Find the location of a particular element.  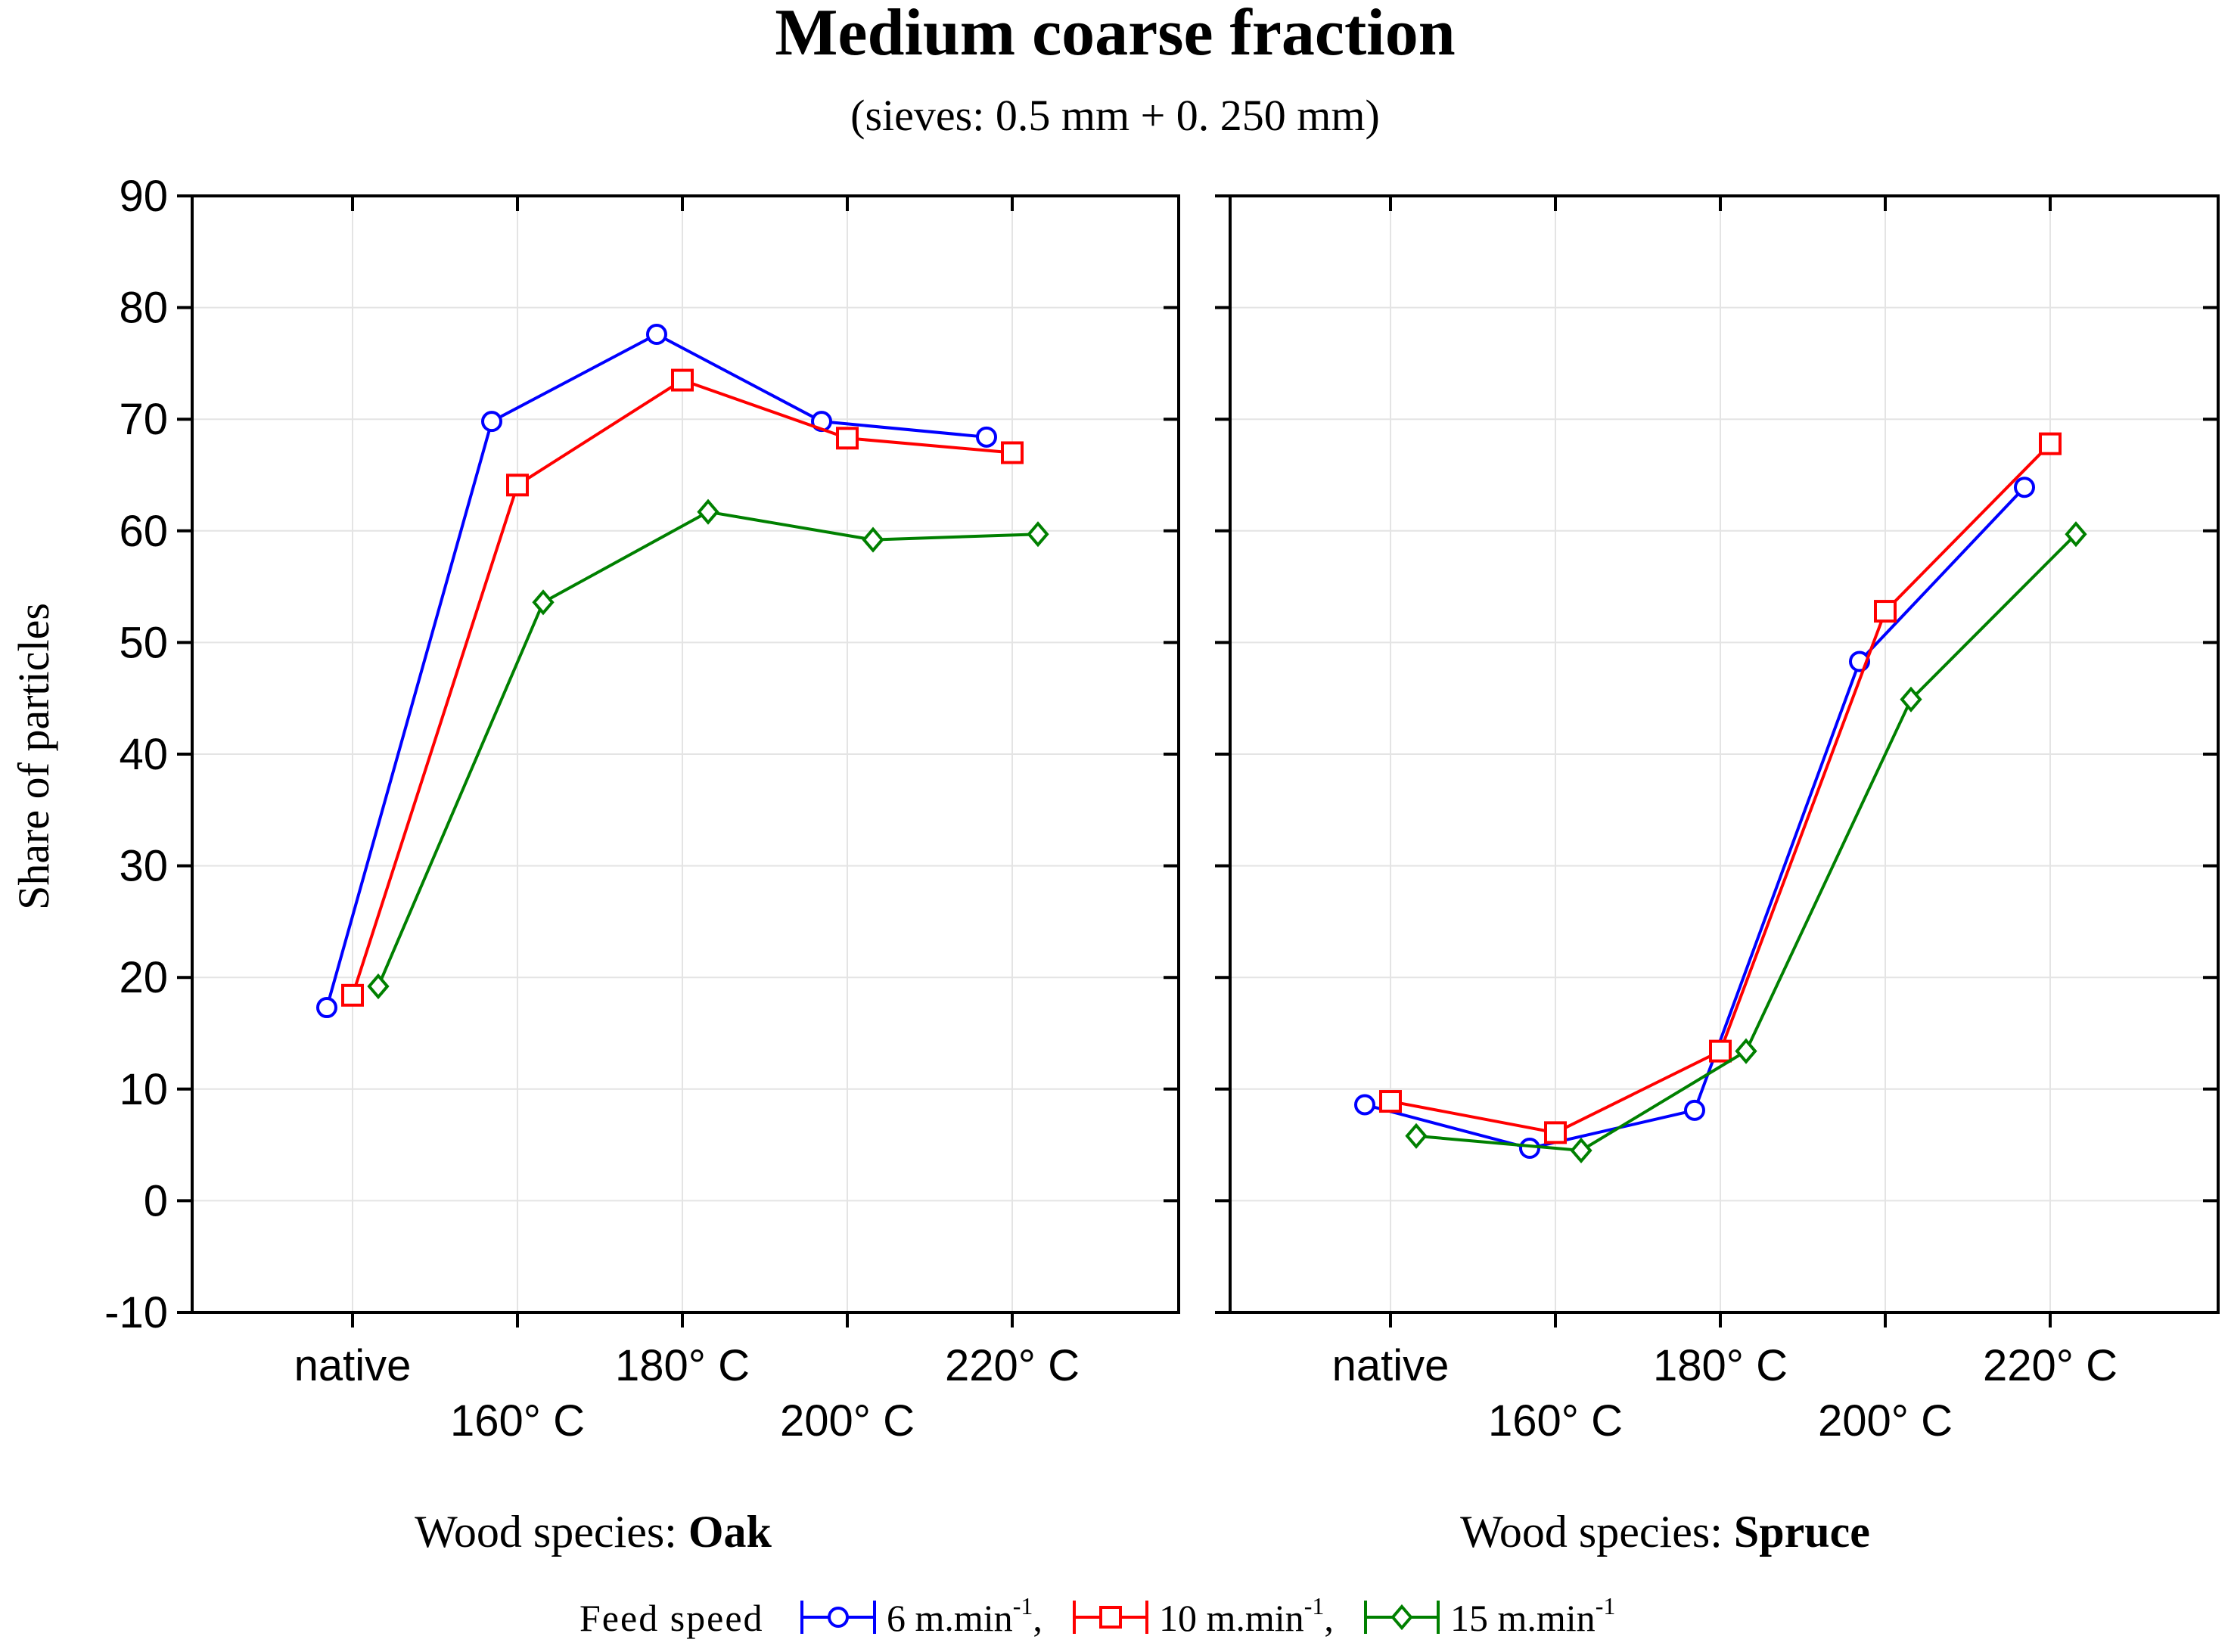

legend-label-main: 6 m.min is located at coordinates (950, 1618).